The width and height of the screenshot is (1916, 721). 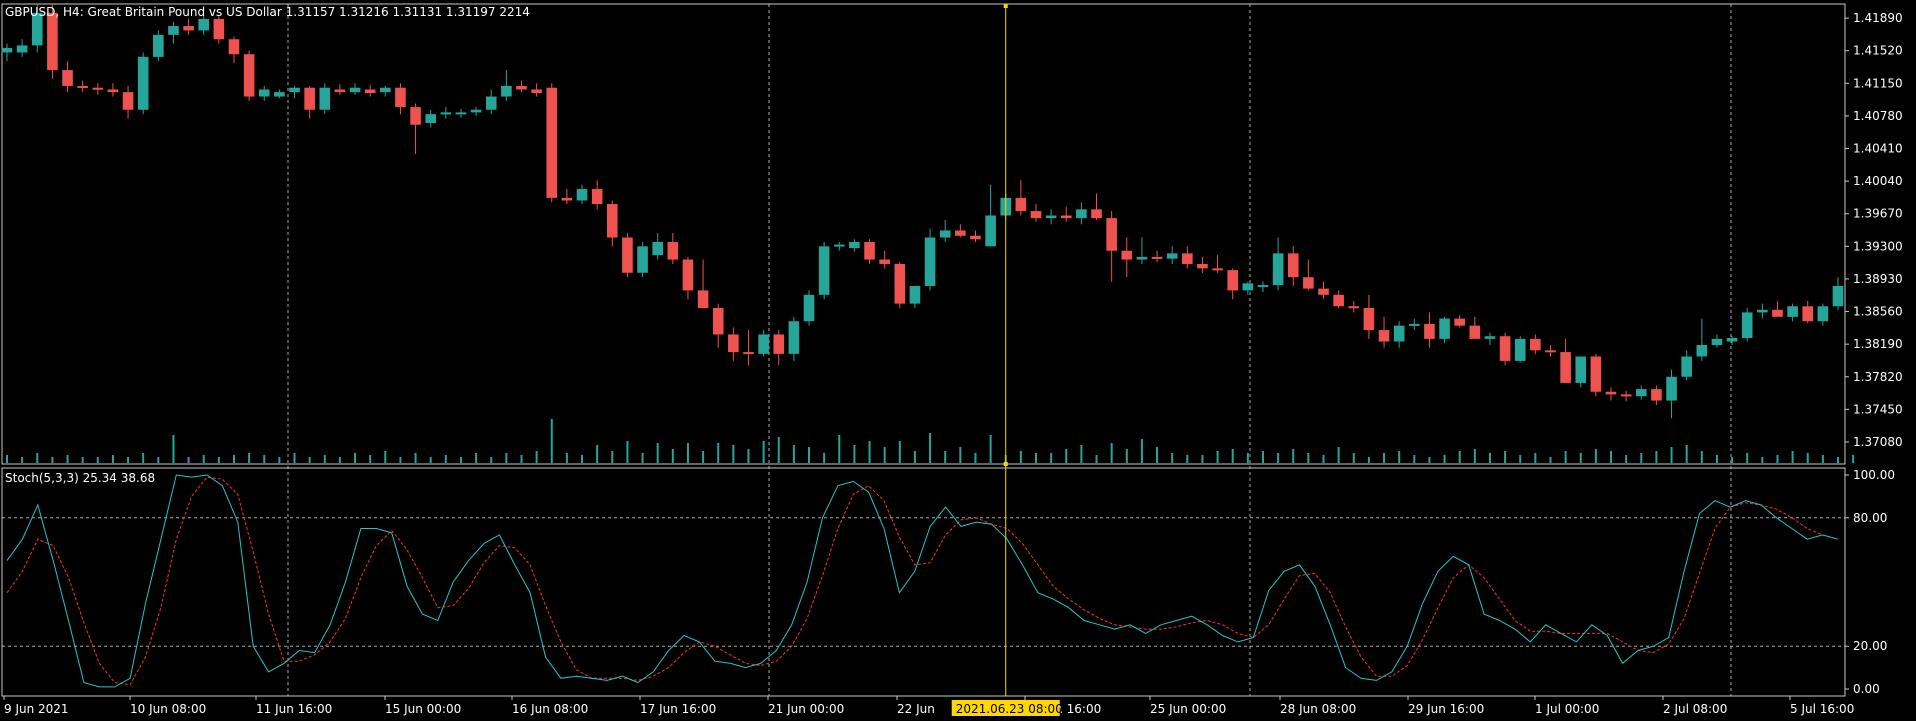 I want to click on time-tick-label: 17 Jun 16:00, so click(x=678, y=709).